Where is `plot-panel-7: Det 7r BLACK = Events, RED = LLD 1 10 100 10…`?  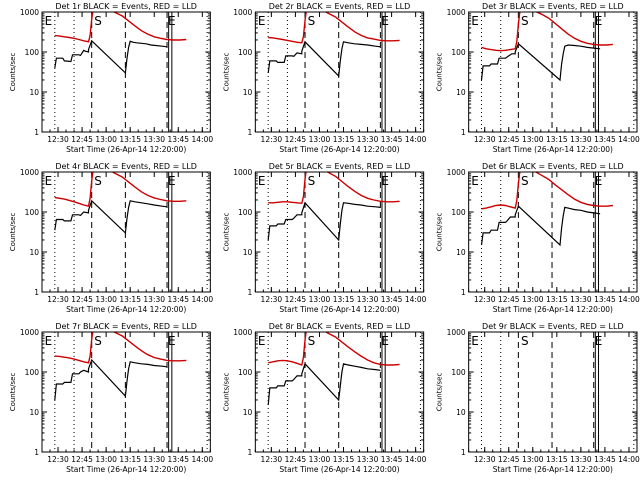 plot-panel-7: Det 7r BLACK = Events, RED = LLD 1 10 100 10… is located at coordinates (111, 398).